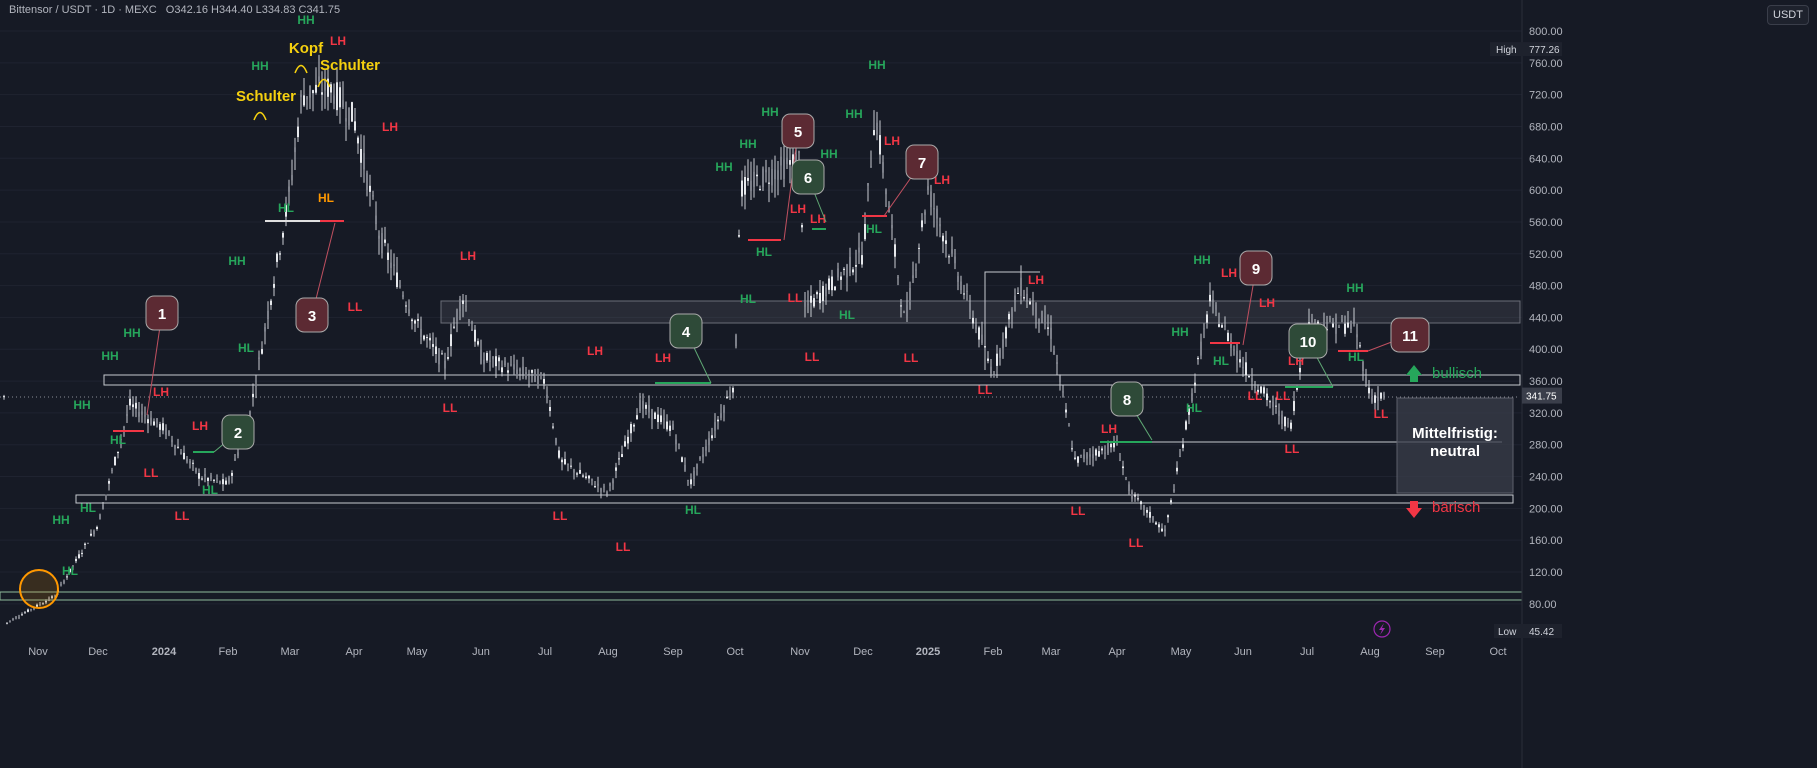 The image size is (1817, 768). What do you see at coordinates (686, 332) in the screenshot?
I see `callout-number: 4` at bounding box center [686, 332].